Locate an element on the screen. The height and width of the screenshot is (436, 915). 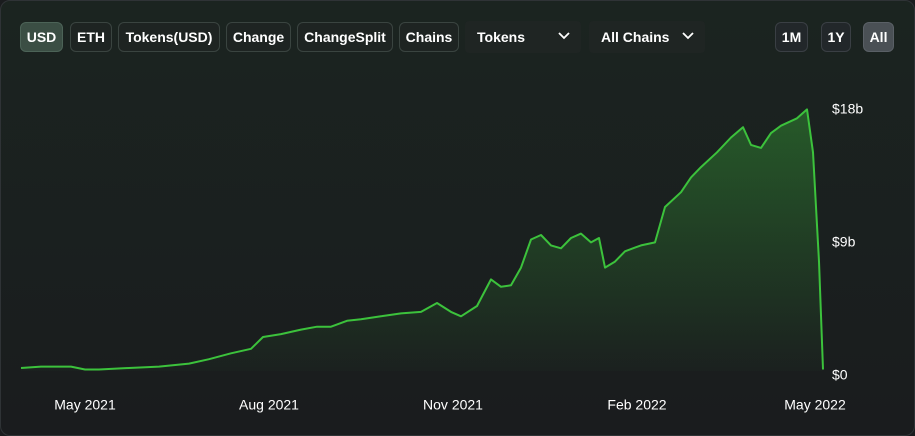
toggle-button: USD is located at coordinates (41, 37).